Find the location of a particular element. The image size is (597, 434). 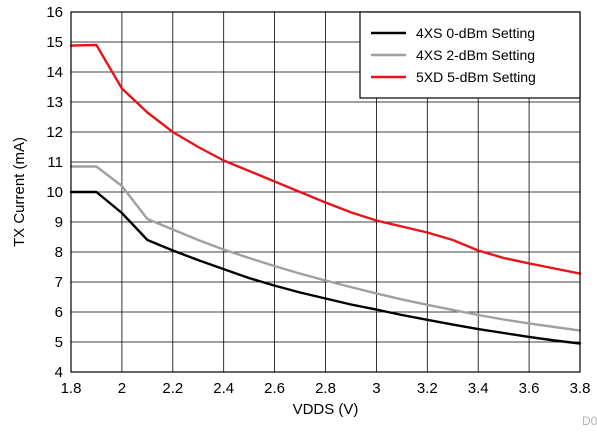

y-axis-ticks: 4 5 6 7 8 9 10 11 12 13 14 15 16 is located at coordinates (54, 192).